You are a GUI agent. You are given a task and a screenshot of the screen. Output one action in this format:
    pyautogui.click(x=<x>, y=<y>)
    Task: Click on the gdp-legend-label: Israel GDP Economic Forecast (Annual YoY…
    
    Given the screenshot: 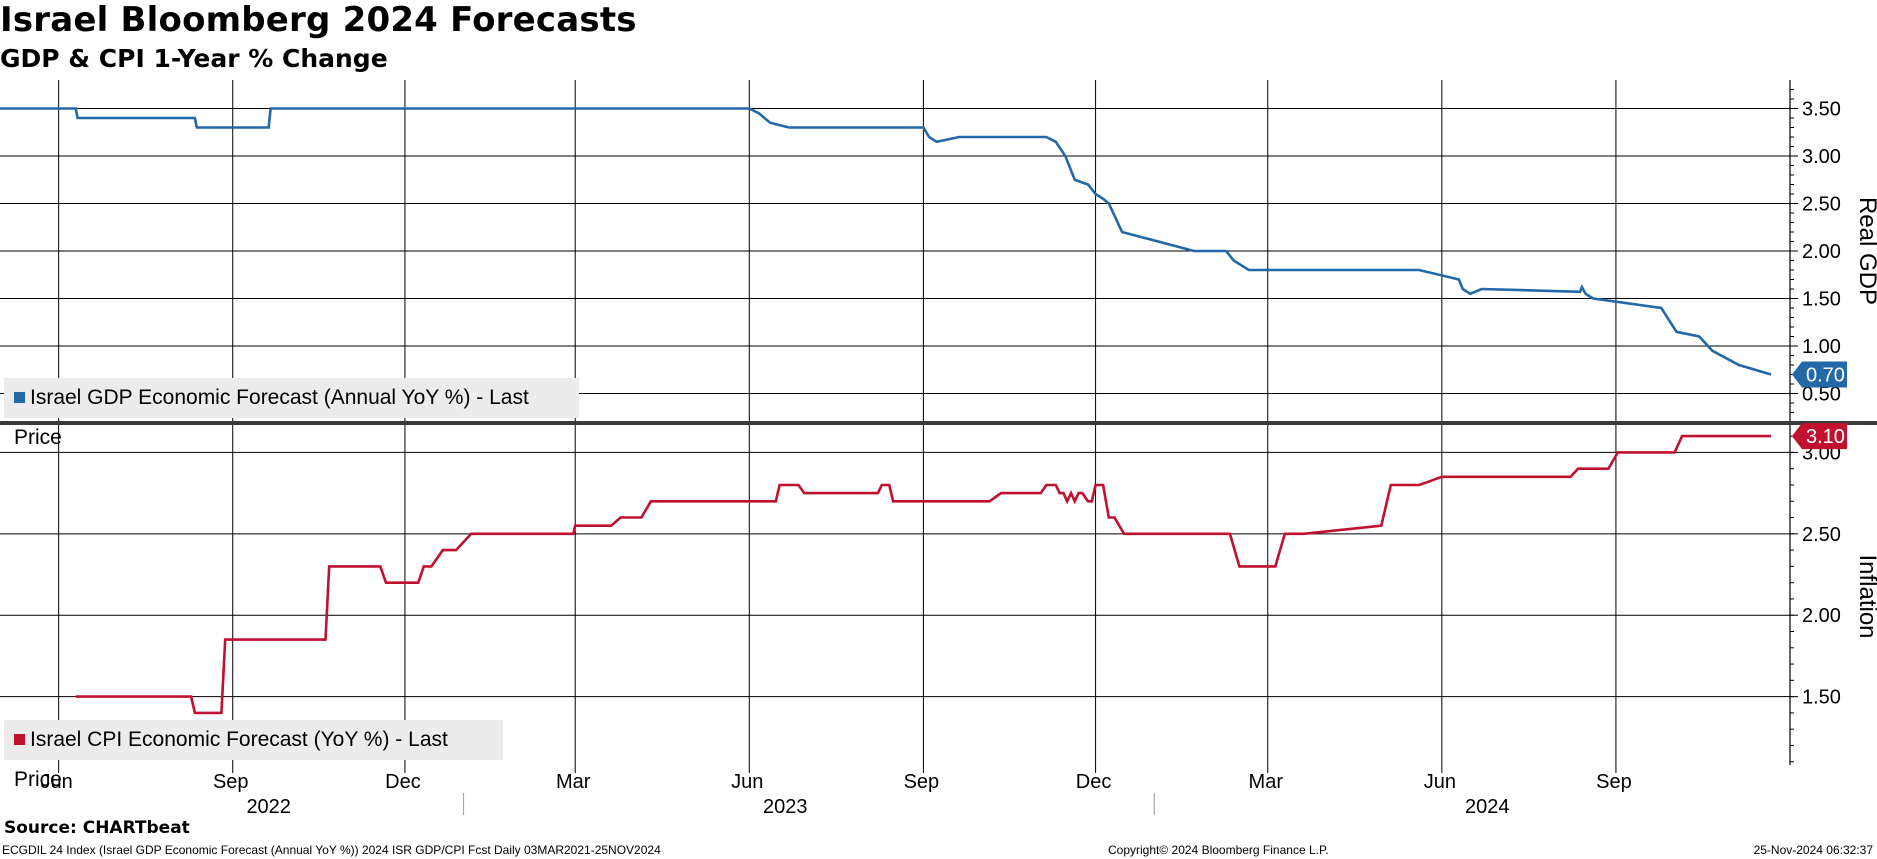 What is the action you would take?
    pyautogui.click(x=271, y=417)
    